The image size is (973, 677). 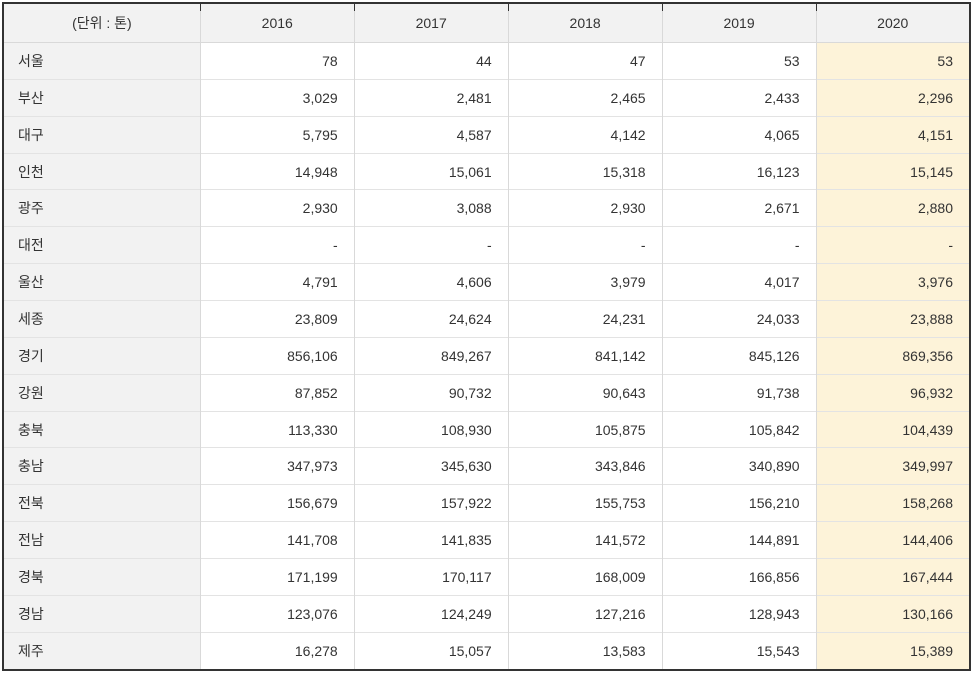 What do you see at coordinates (585, 577) in the screenshot?
I see `value-cell: 168,009` at bounding box center [585, 577].